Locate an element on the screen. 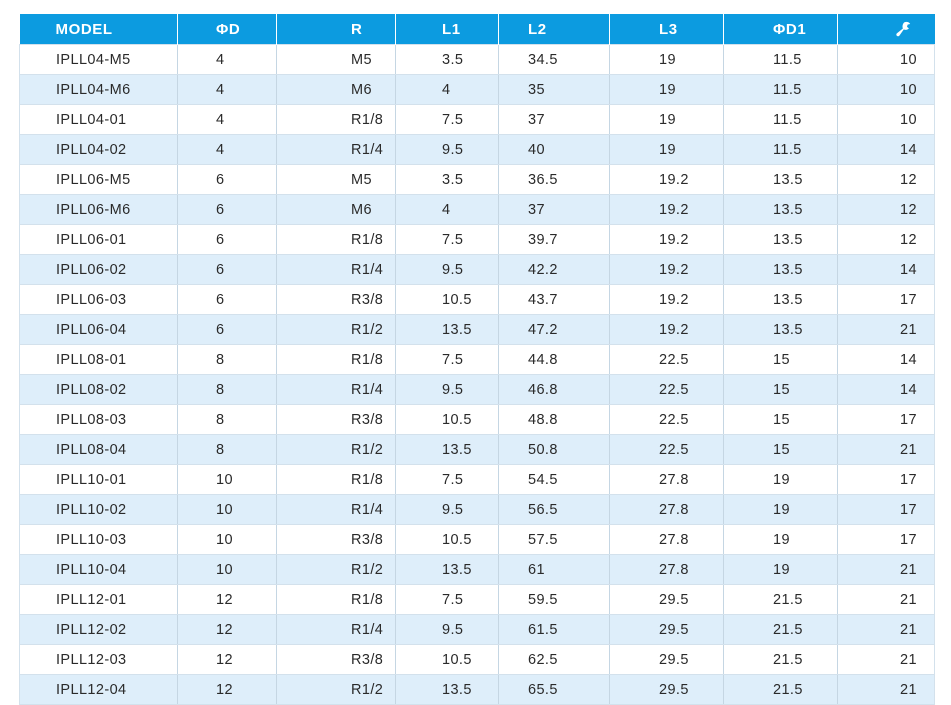 The height and width of the screenshot is (705, 951). cell-l2: 50.8 is located at coordinates (554, 449).